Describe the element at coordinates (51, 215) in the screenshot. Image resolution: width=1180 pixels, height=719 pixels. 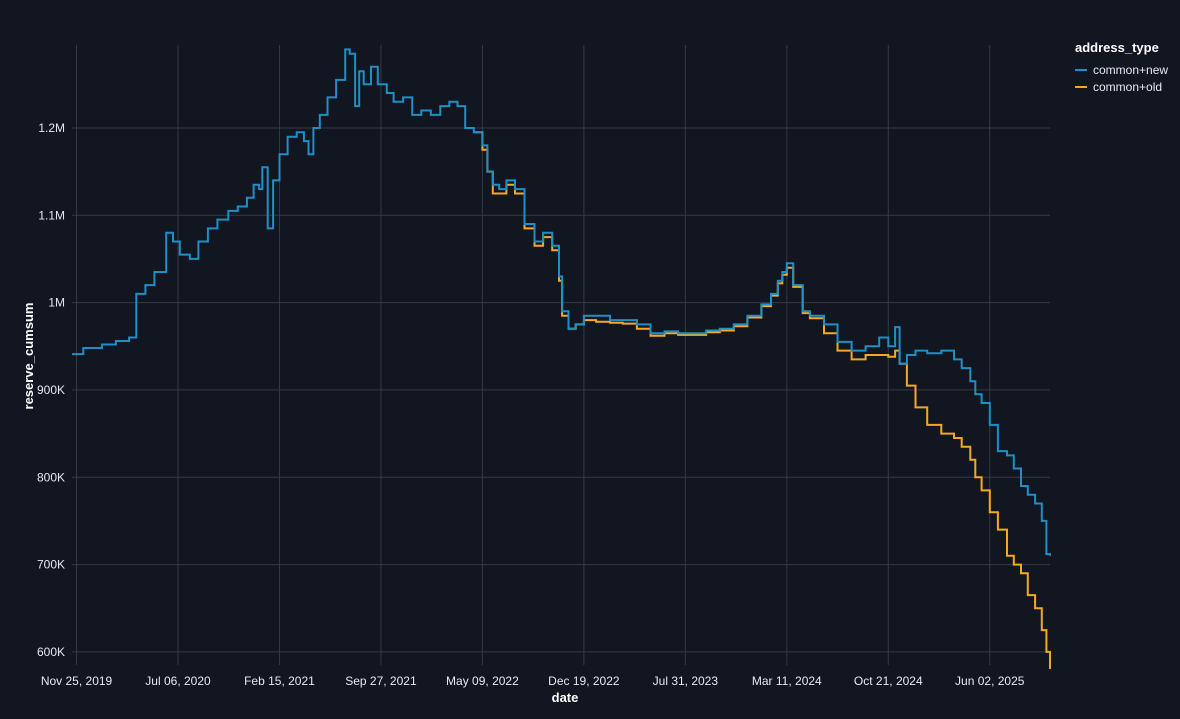
I see `y-tick-label: 1.1M` at that location.